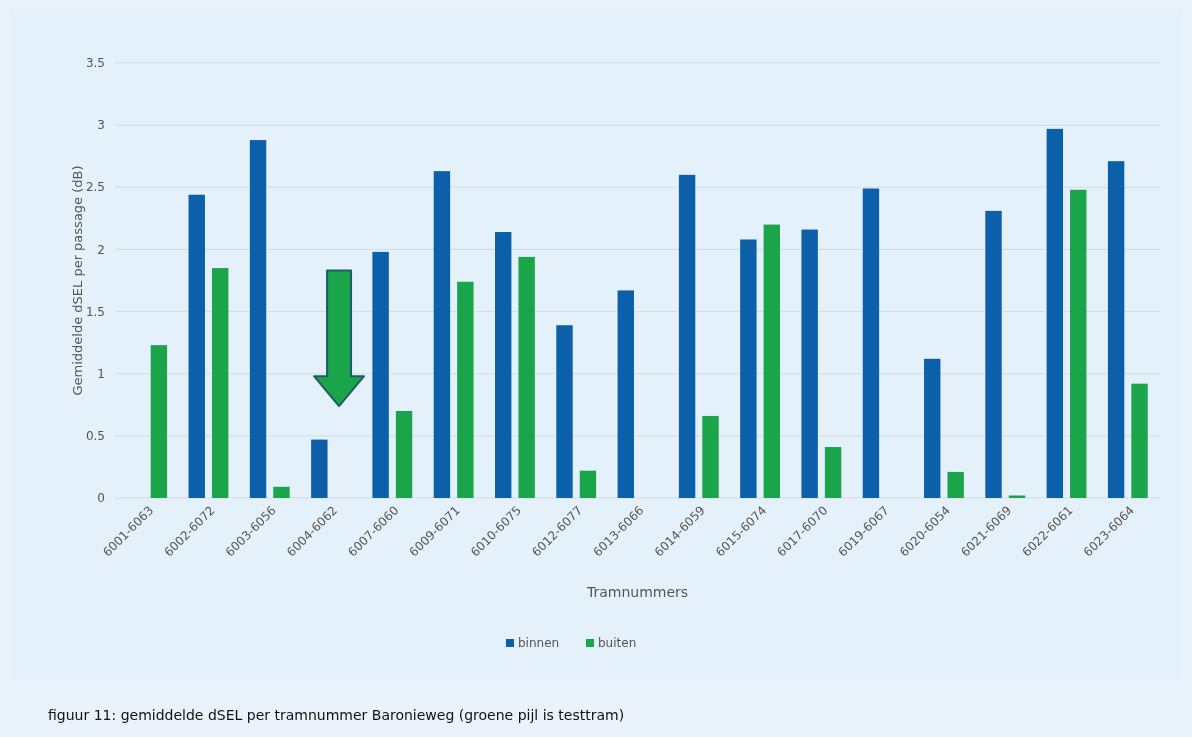  I want to click on legend-label: buiten, so click(617, 643).